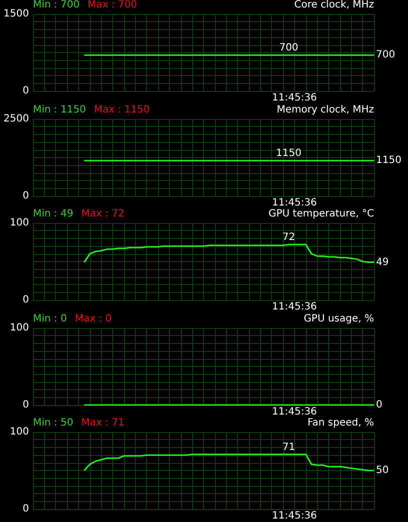 The height and width of the screenshot is (522, 408). I want to click on text: Min : 700, so click(56, 5).